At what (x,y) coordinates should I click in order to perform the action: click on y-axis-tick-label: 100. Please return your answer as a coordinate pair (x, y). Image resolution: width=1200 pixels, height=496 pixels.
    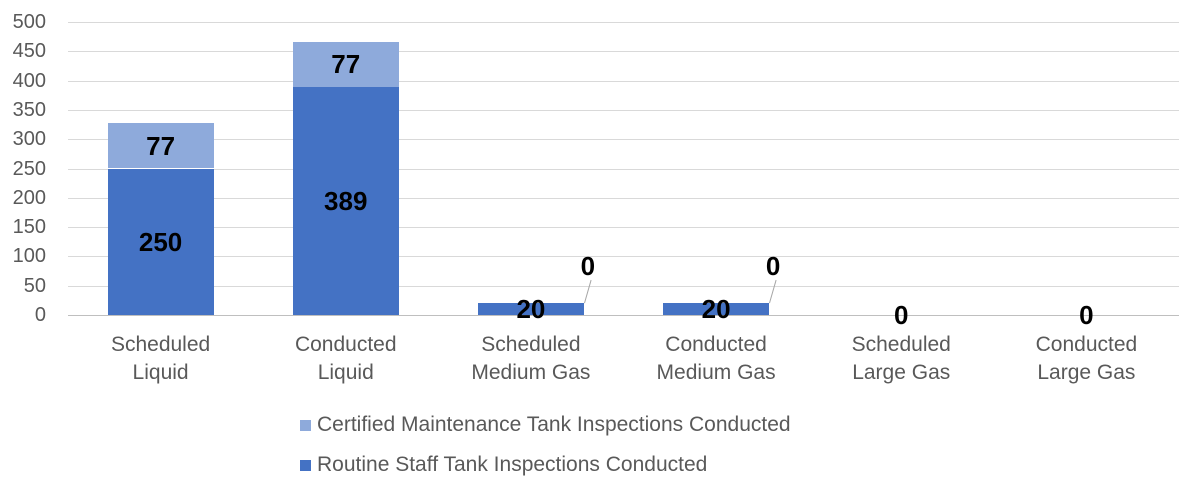
    Looking at the image, I should click on (29, 256).